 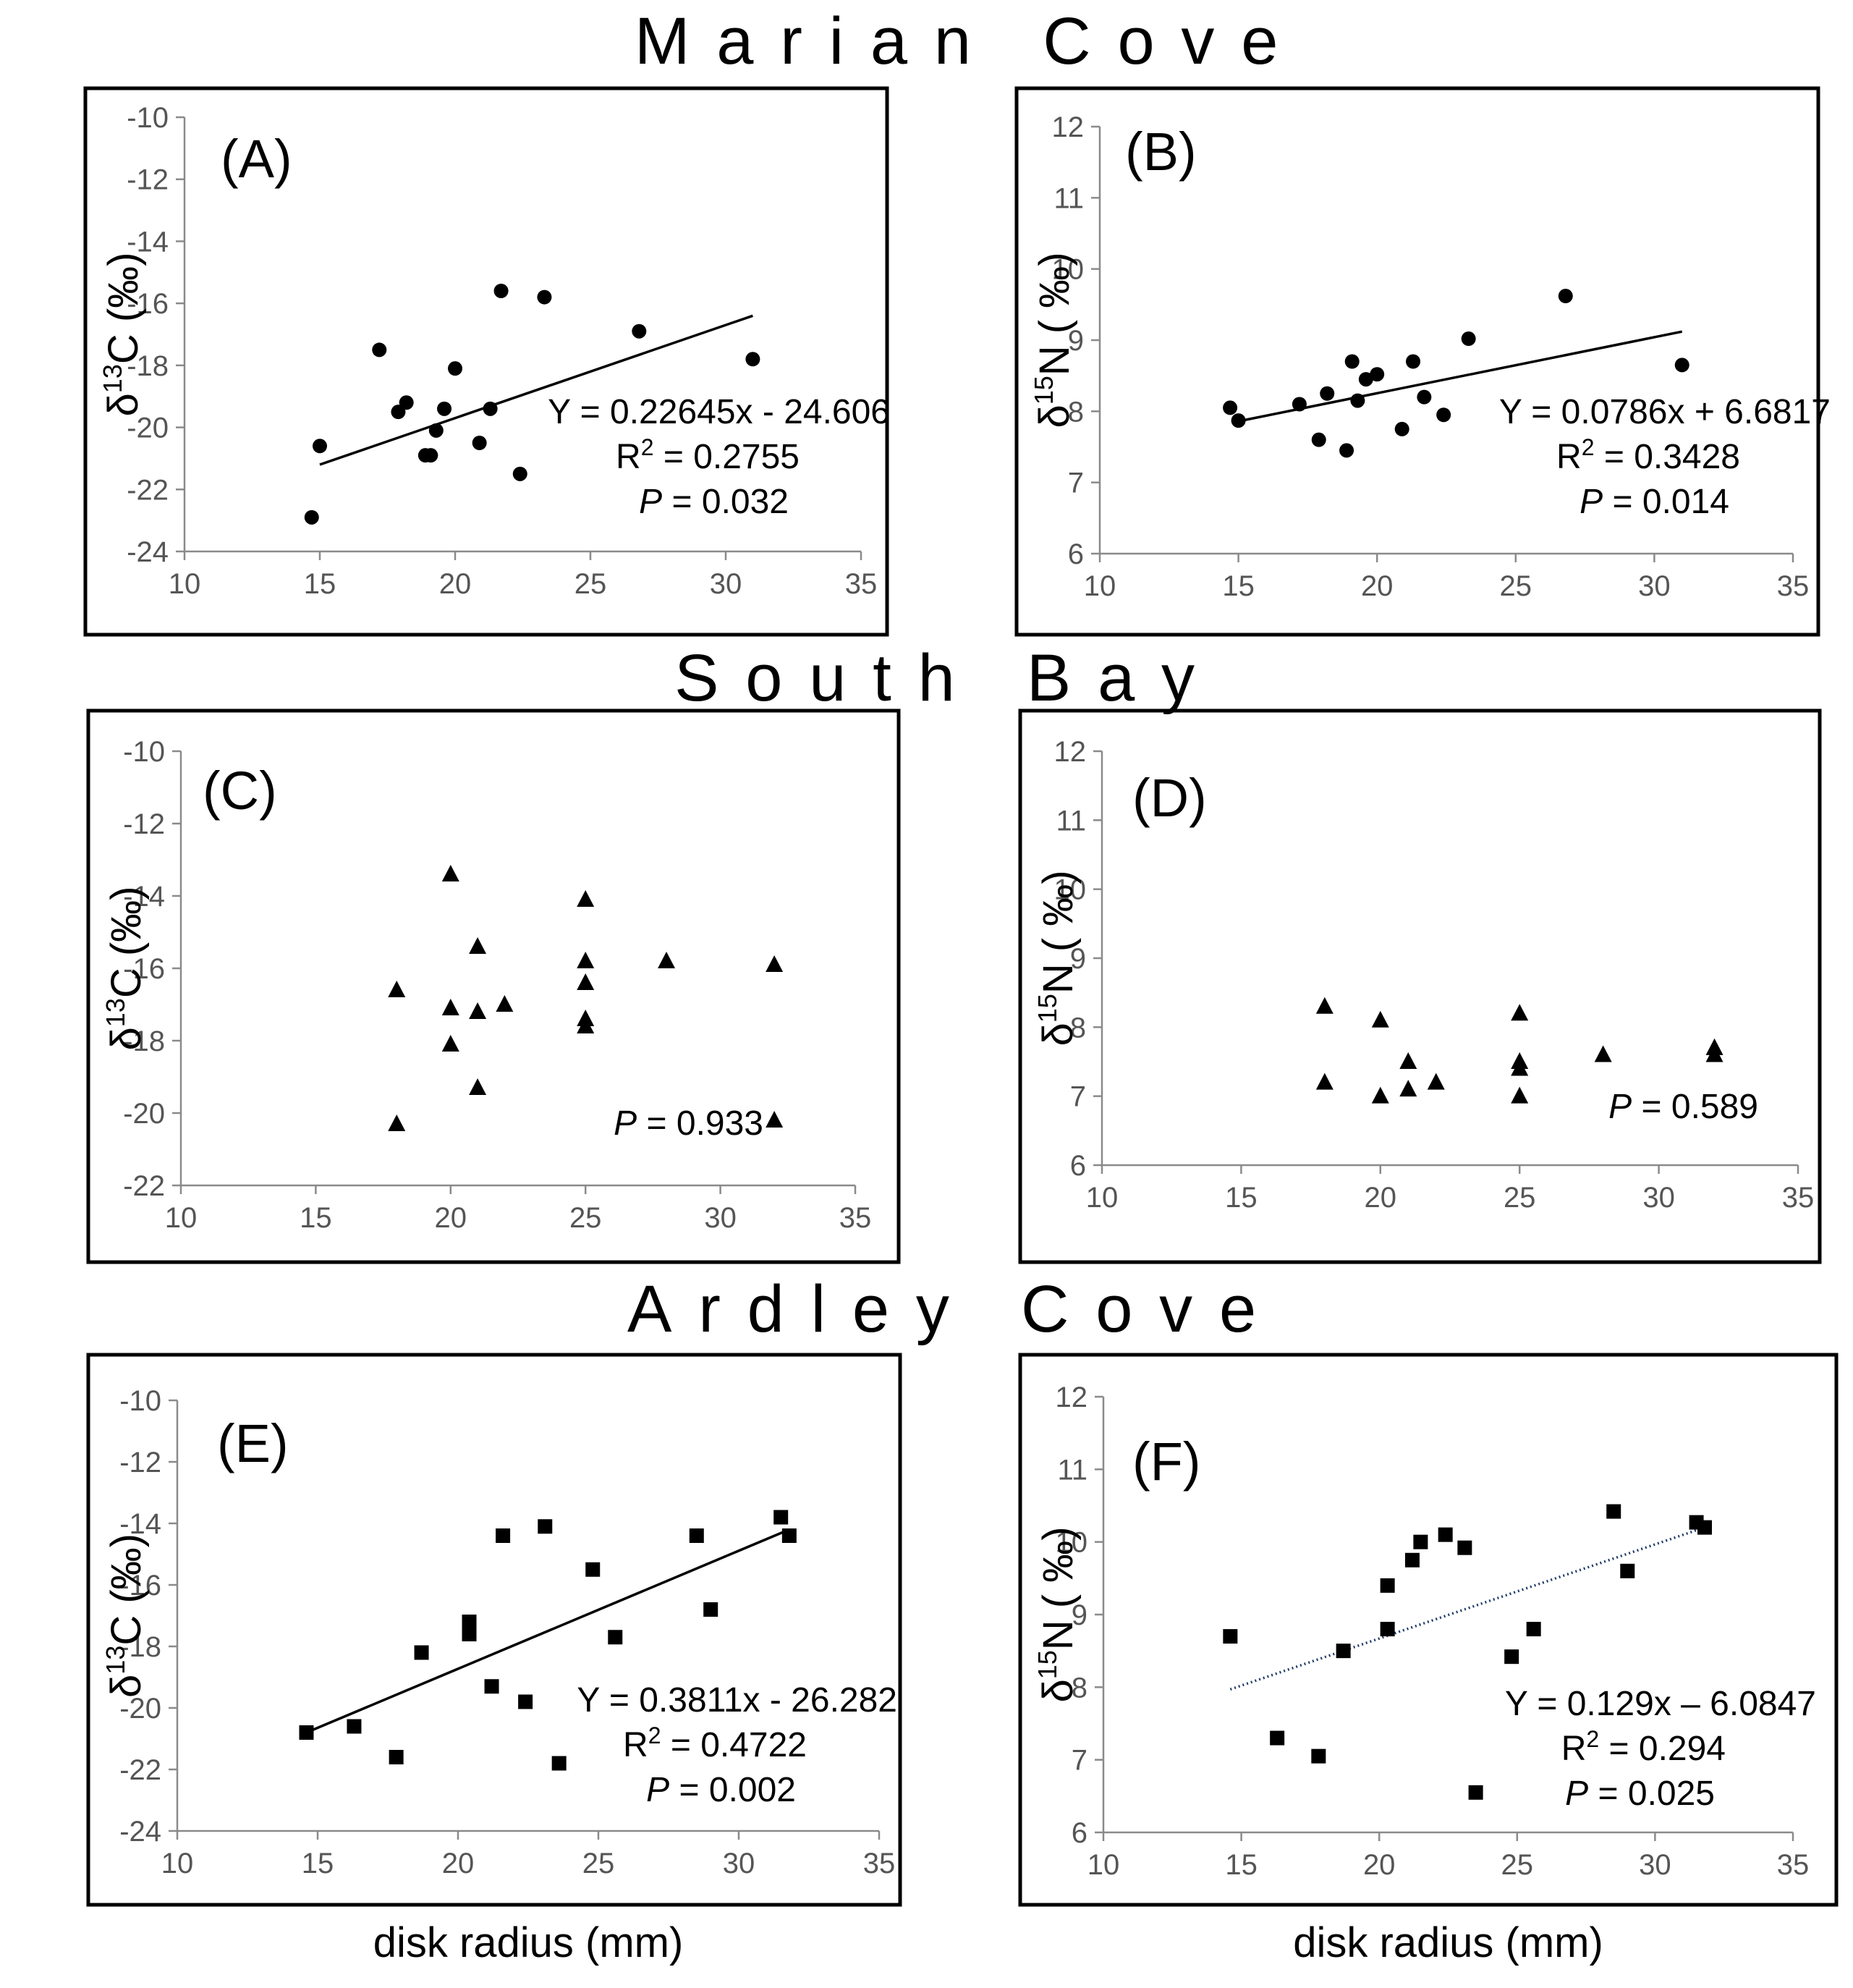 I want to click on trendline, so click(x=1461, y=376).